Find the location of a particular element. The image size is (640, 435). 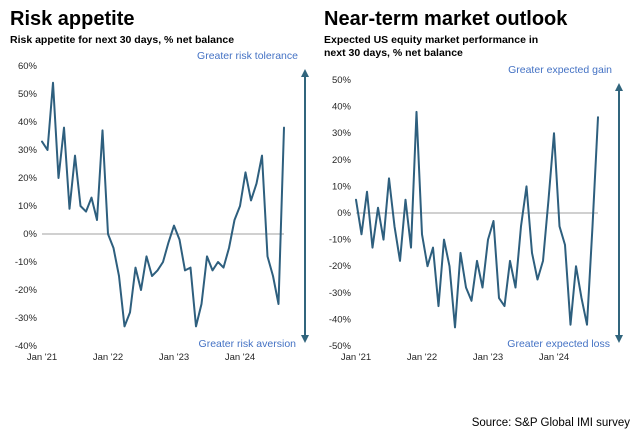

greater-expected-loss-label: Greater expected loss is located at coordinates (558, 344).